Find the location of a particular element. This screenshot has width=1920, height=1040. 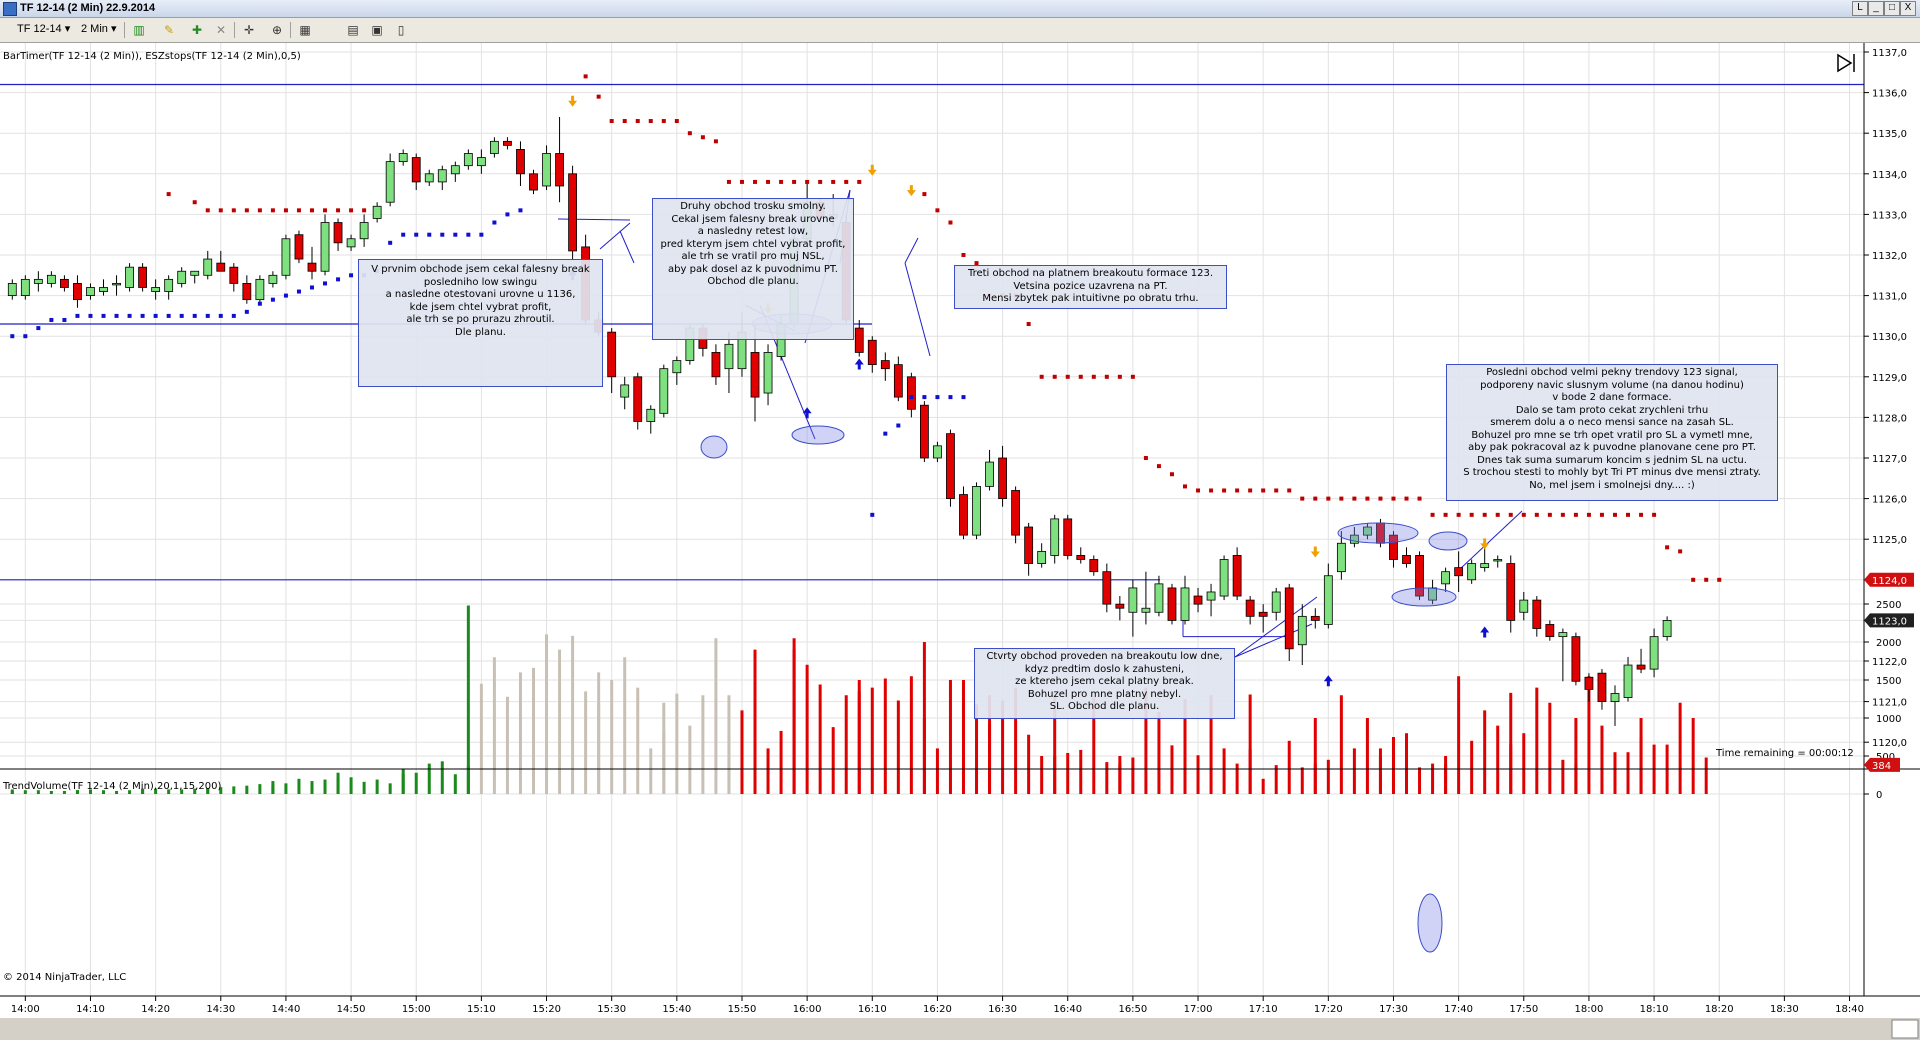

window-link-button: L is located at coordinates (1860, 8).